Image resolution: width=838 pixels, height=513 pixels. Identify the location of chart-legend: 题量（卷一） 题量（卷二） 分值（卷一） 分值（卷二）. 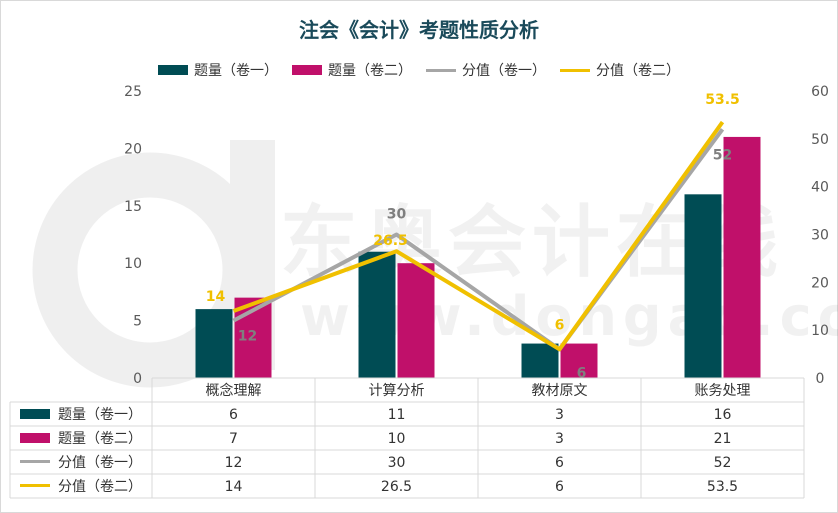
(419, 70).